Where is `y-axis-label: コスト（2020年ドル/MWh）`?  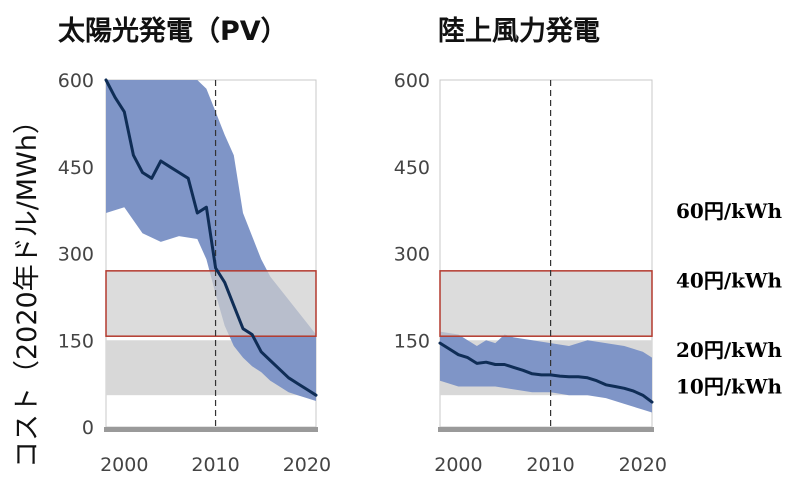
y-axis-label: コスト（2020年ドル/MWh） is located at coordinates (27, 287).